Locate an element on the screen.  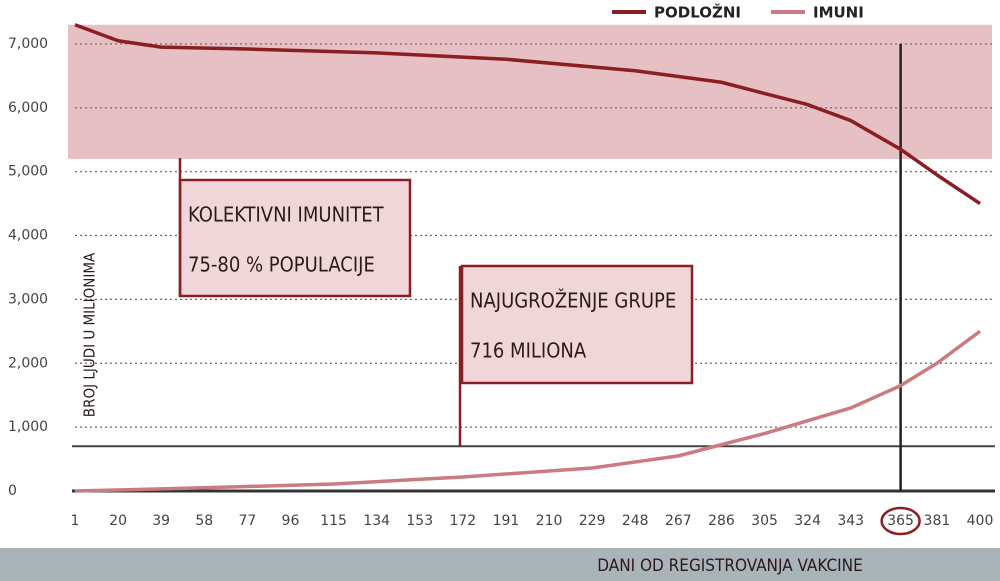
x-tick-label: 1 is located at coordinates (75, 521).